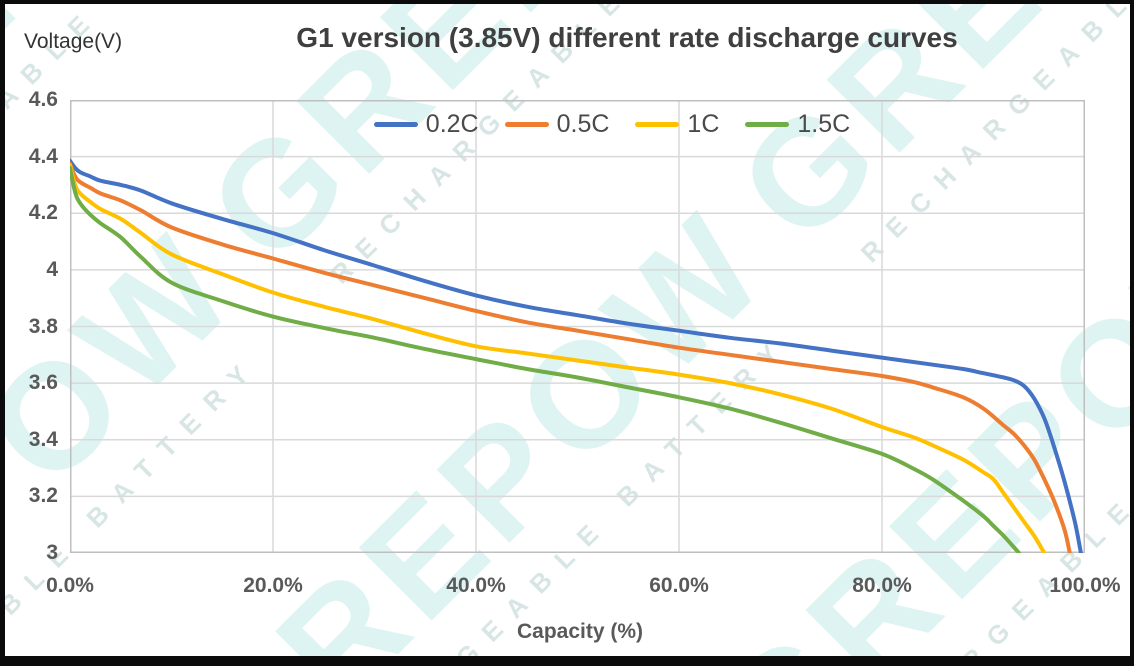 This screenshot has height=666, width=1134. What do you see at coordinates (43, 439) in the screenshot?
I see `y-tick-3.4: 3.4` at bounding box center [43, 439].